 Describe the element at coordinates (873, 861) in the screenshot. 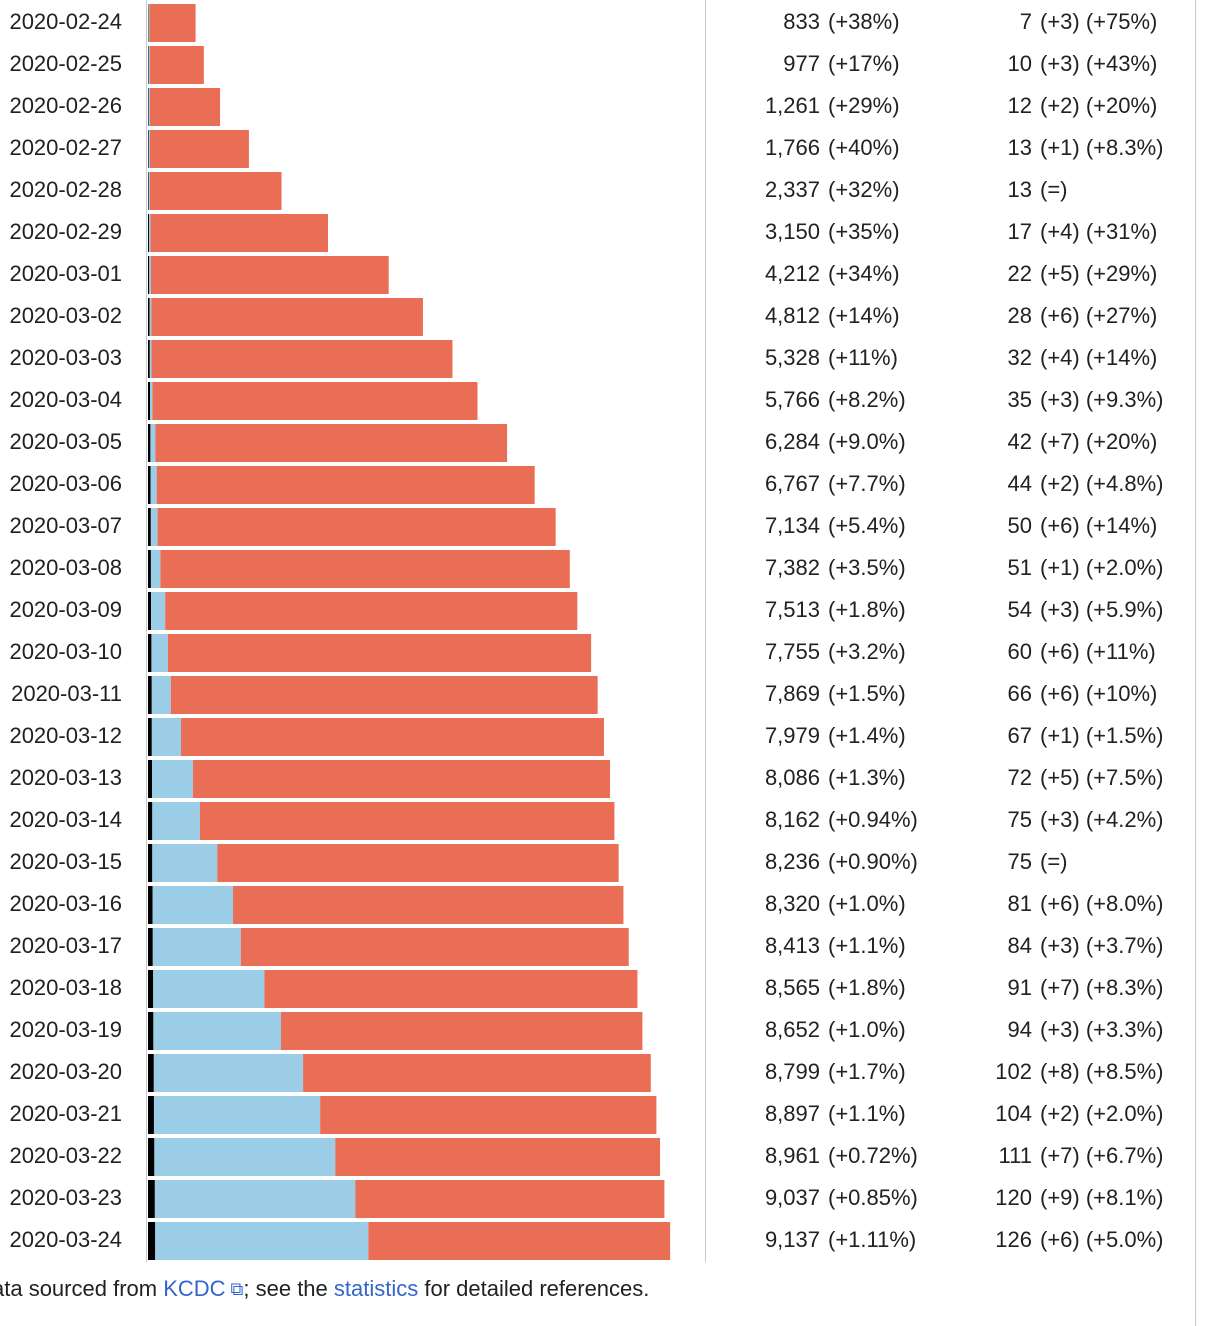

I see `case-change: (+0.90%)` at that location.